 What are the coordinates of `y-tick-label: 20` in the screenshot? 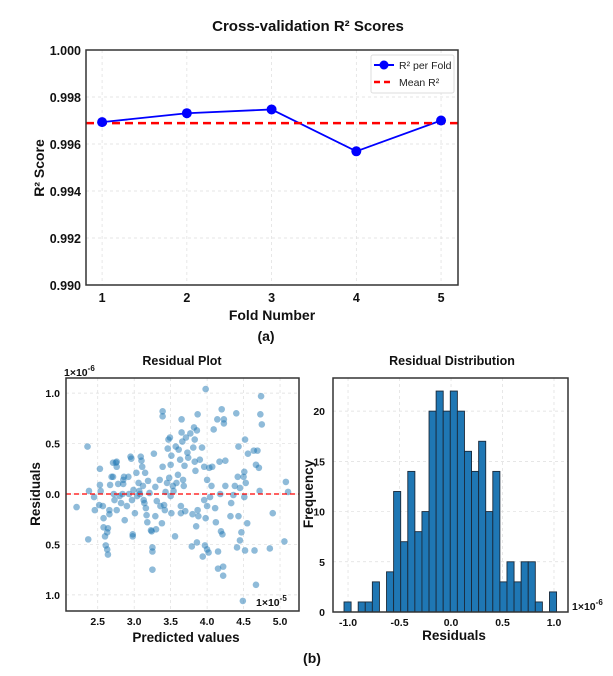 It's located at (319, 412).